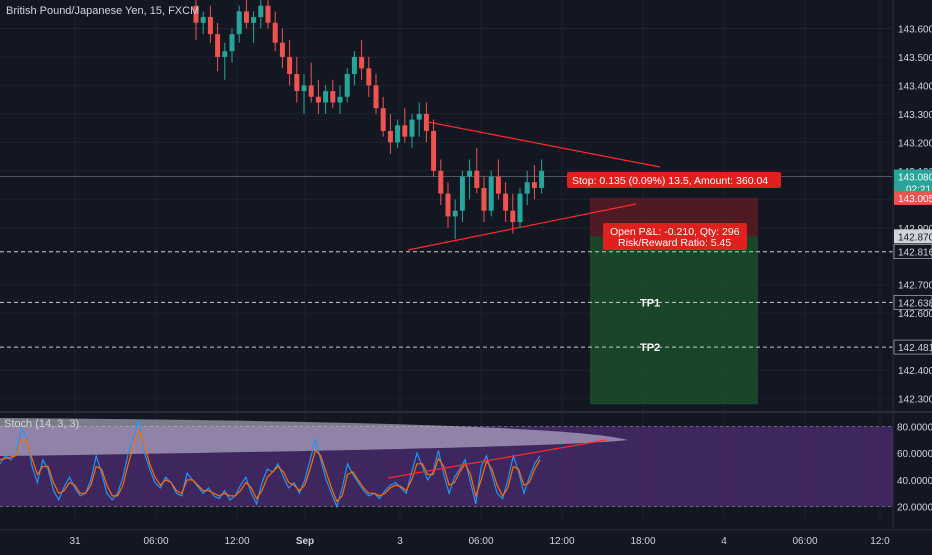 Image resolution: width=932 pixels, height=555 pixels. What do you see at coordinates (466, 540) in the screenshot?
I see `time-axis-bg` at bounding box center [466, 540].